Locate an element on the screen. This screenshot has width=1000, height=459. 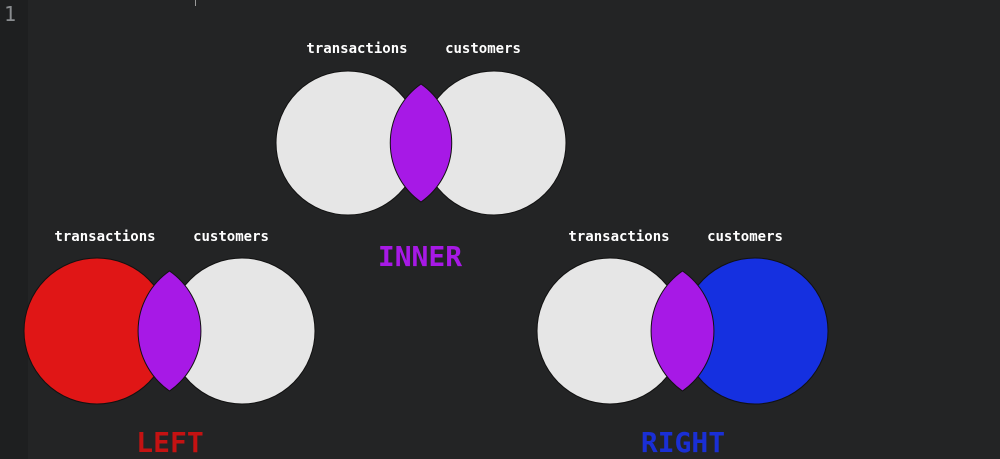
venn-left-right-label: customers is located at coordinates (231, 237).